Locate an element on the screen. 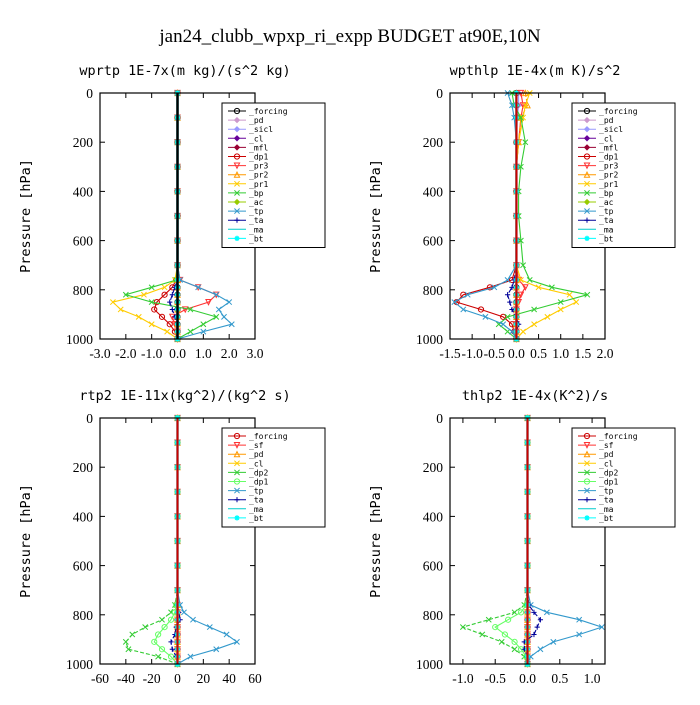 The width and height of the screenshot is (700, 705). legend-label: _ta is located at coordinates (256, 220).